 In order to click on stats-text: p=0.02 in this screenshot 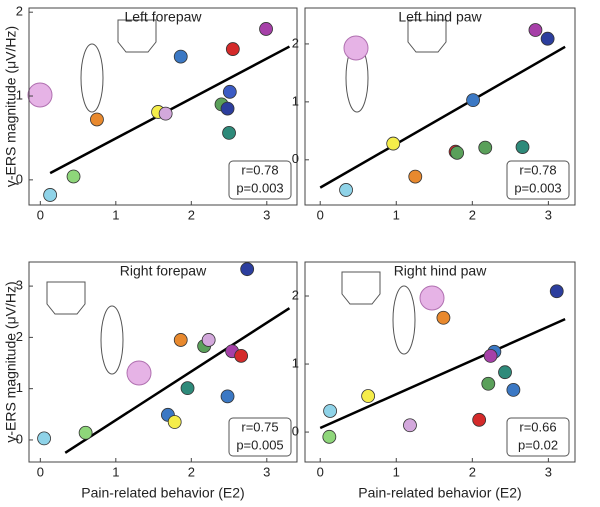, I will do `click(538, 444)`.